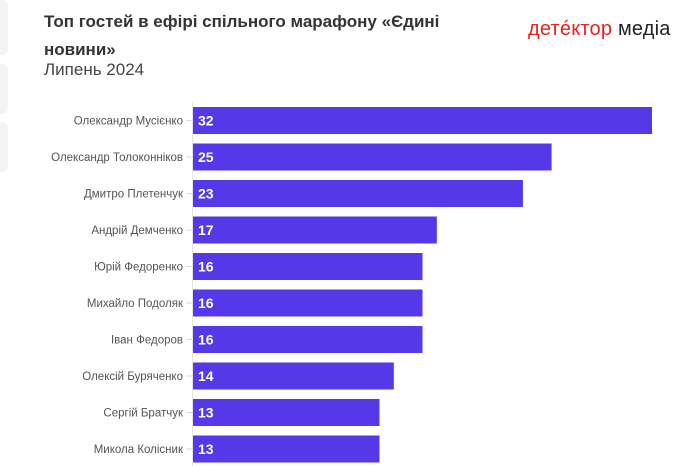 Image resolution: width=700 pixels, height=466 pixels. I want to click on logo: детéктор медіа, so click(599, 29).